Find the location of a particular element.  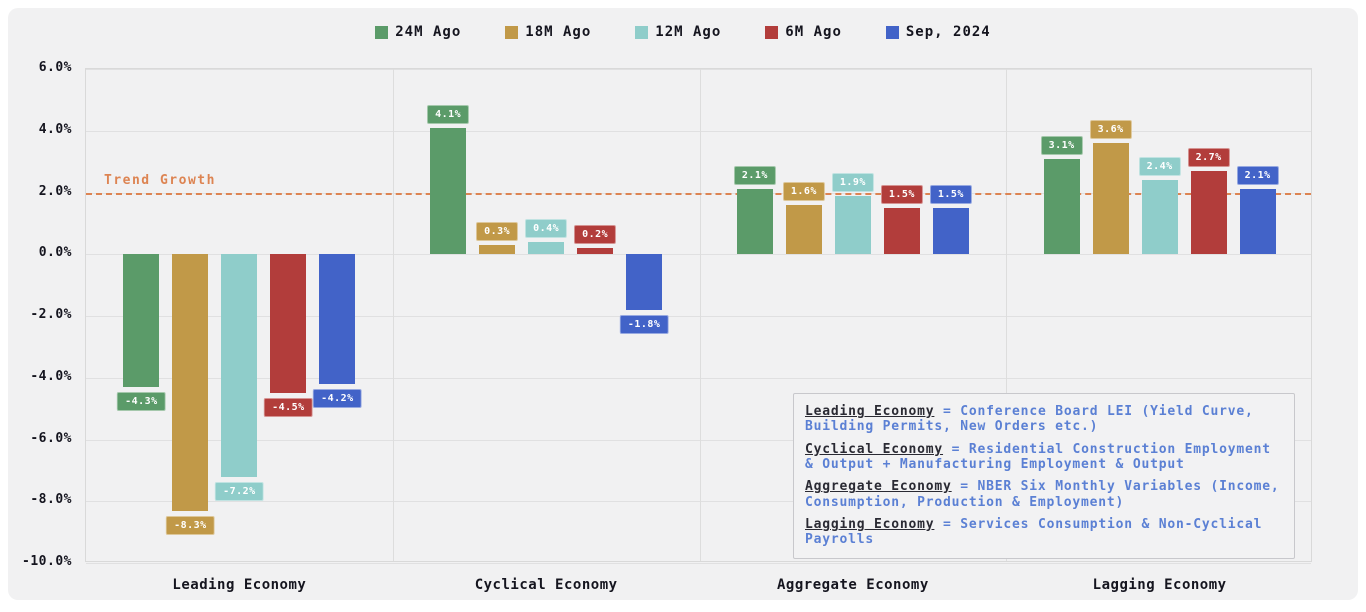

bar-value-label: -4.5% is located at coordinates (288, 408).